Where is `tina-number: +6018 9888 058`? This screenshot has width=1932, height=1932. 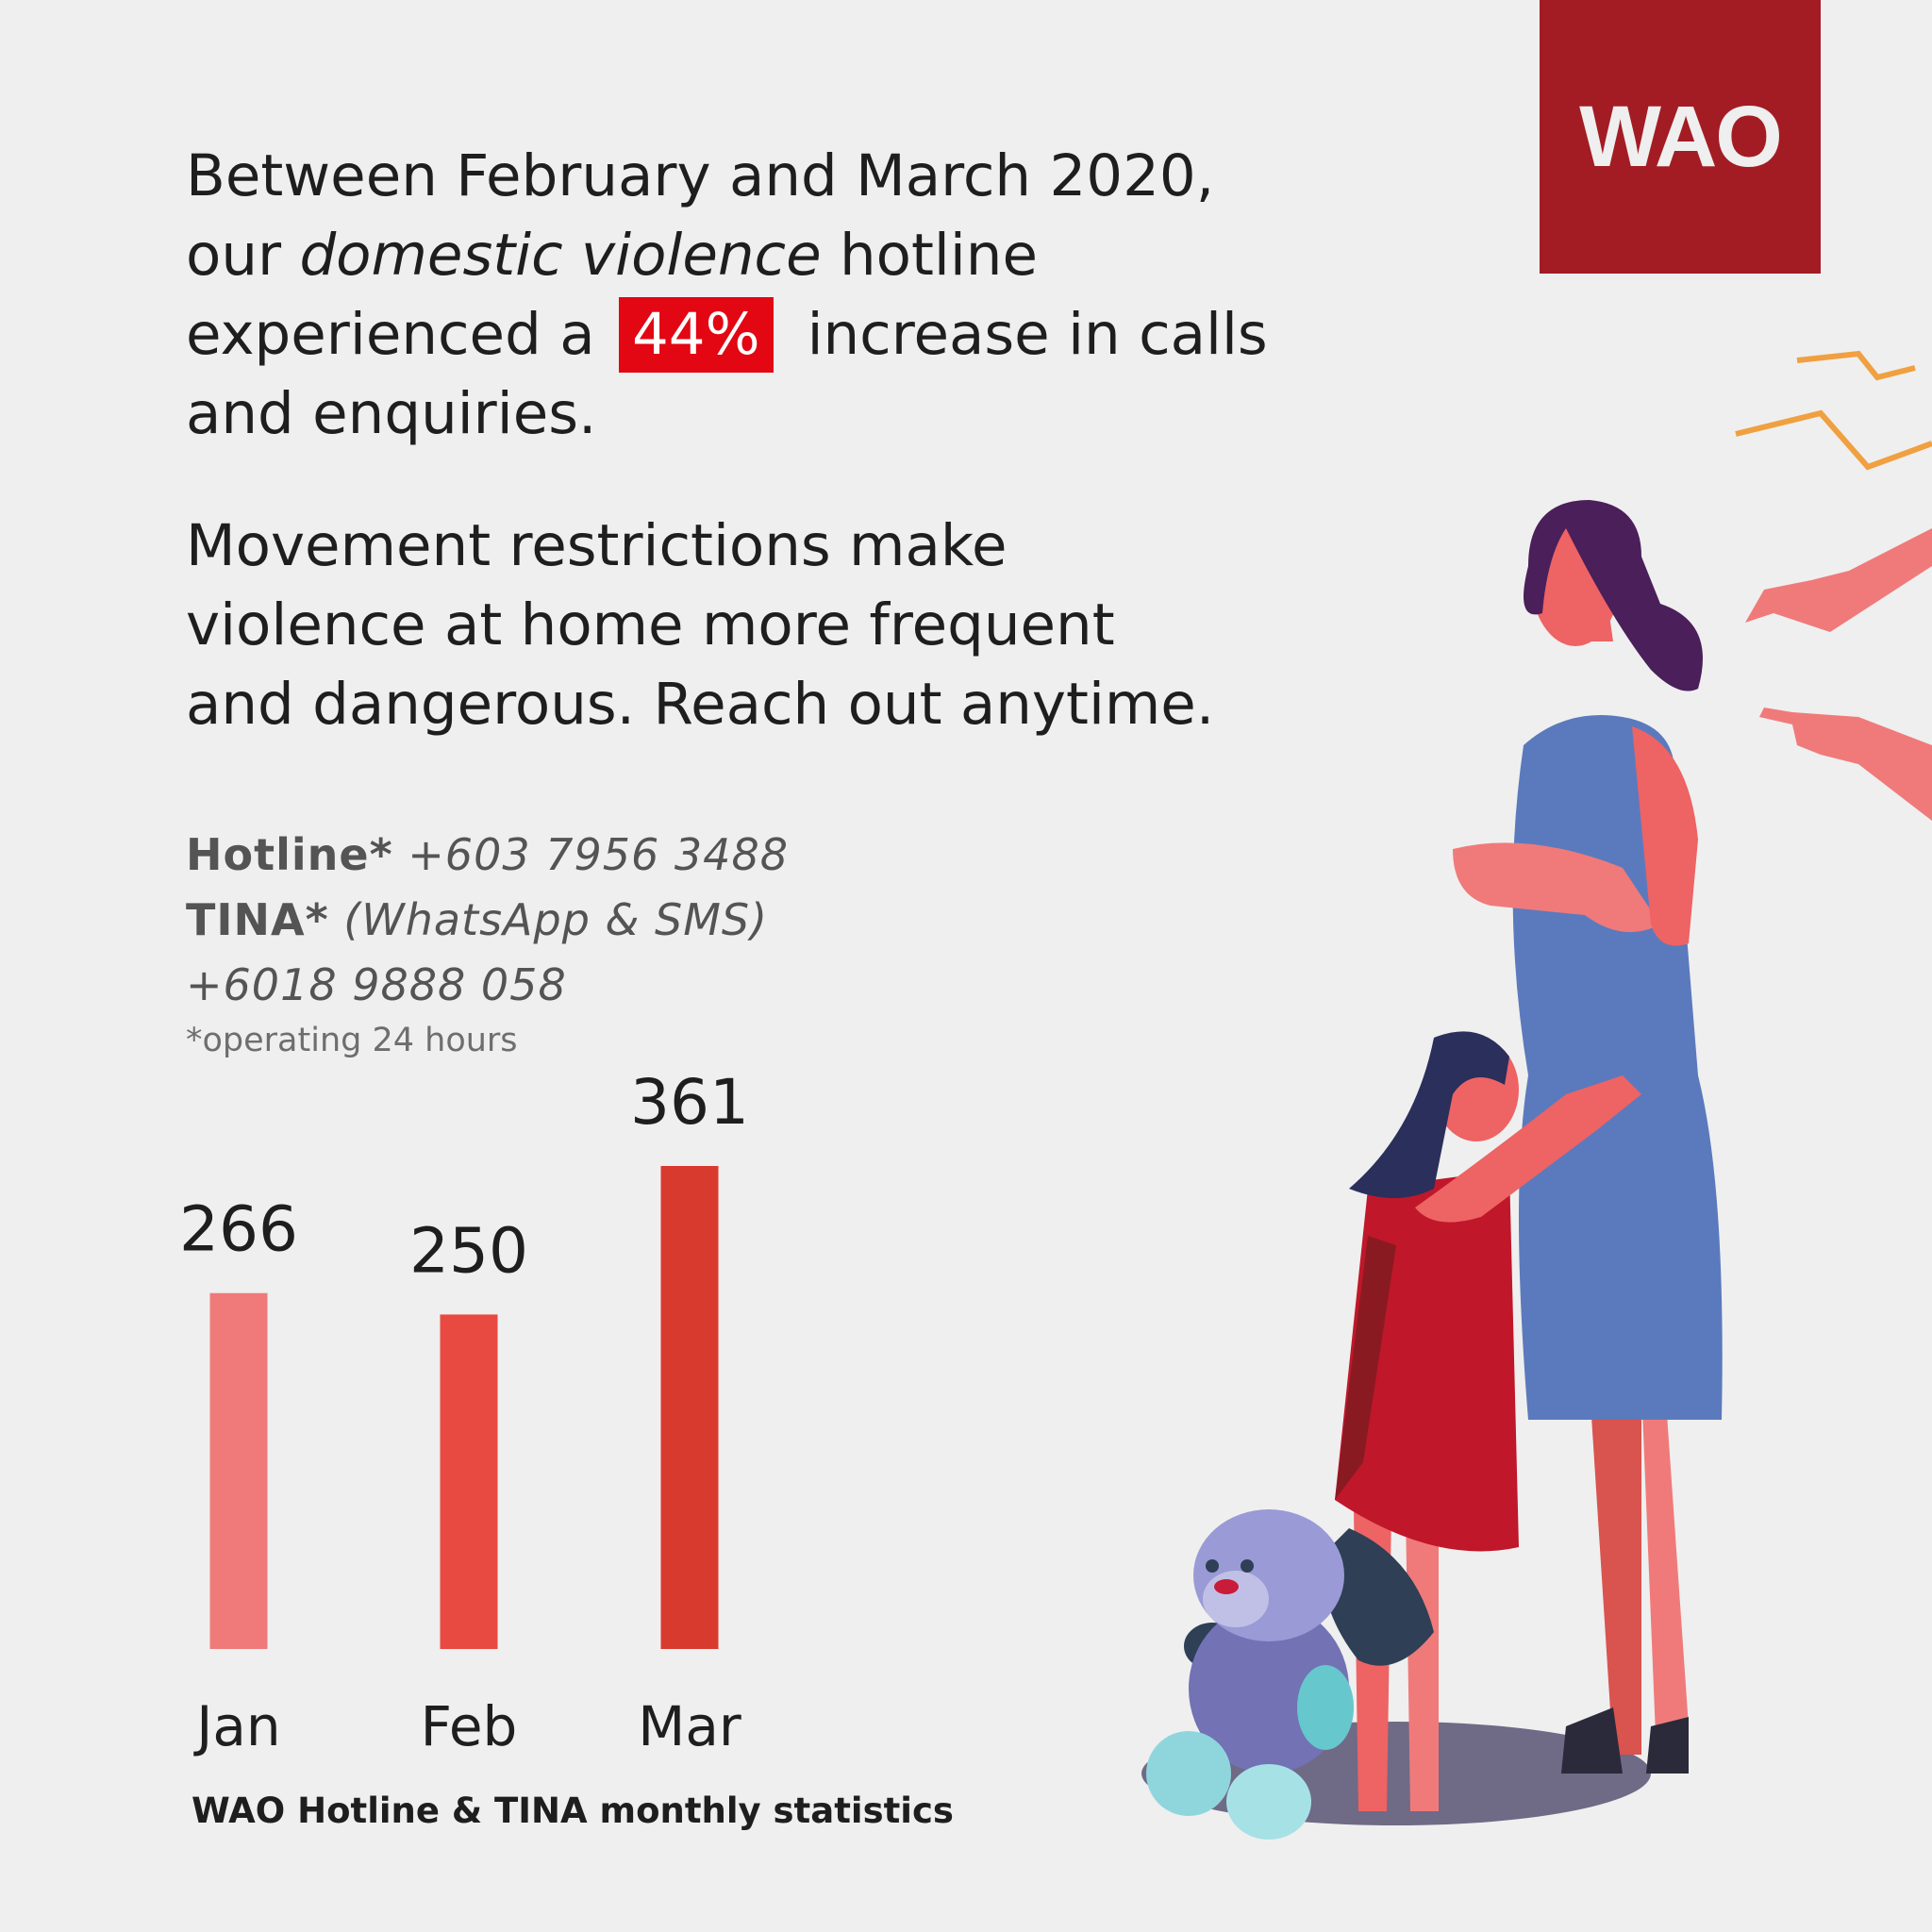 tina-number: +6018 9888 058 is located at coordinates (377, 984).